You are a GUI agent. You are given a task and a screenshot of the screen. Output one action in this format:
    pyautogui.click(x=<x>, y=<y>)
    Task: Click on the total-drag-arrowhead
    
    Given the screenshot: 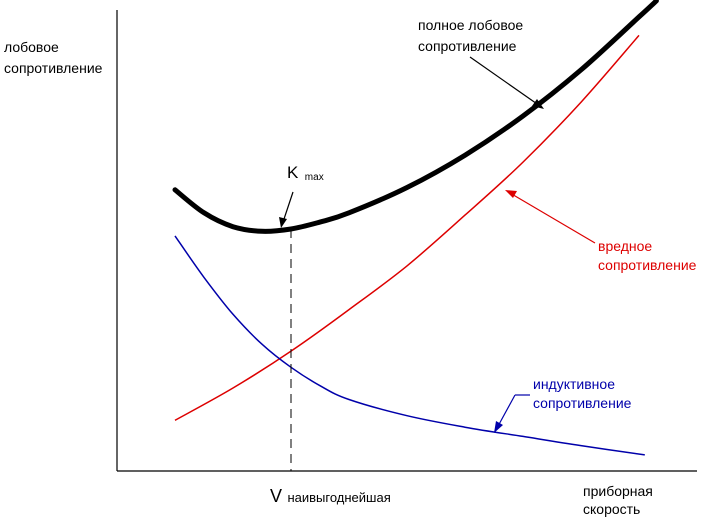 What is the action you would take?
    pyautogui.click(x=538, y=104)
    